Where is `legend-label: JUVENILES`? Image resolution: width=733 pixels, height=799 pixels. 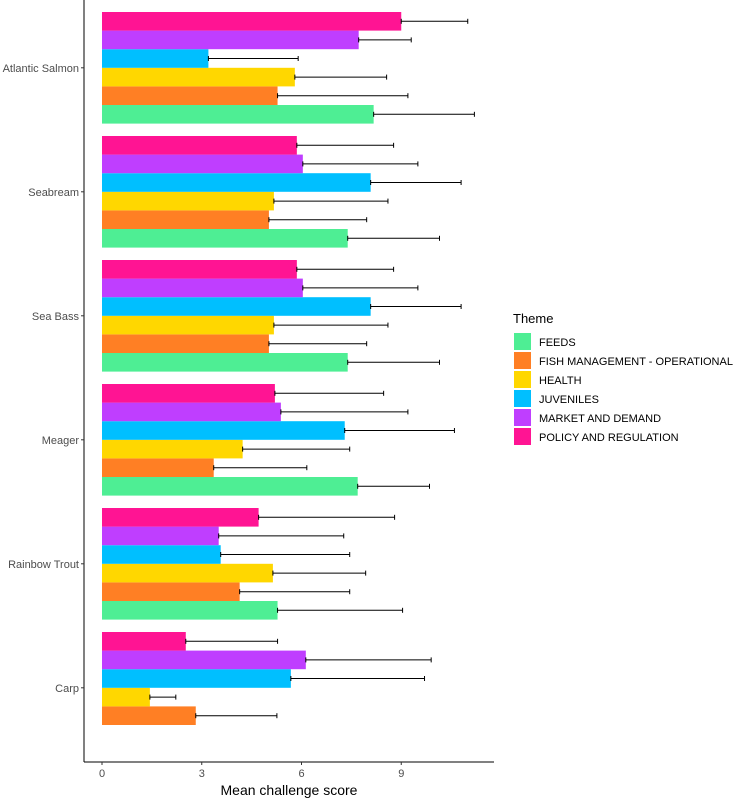 legend-label: JUVENILES is located at coordinates (569, 400).